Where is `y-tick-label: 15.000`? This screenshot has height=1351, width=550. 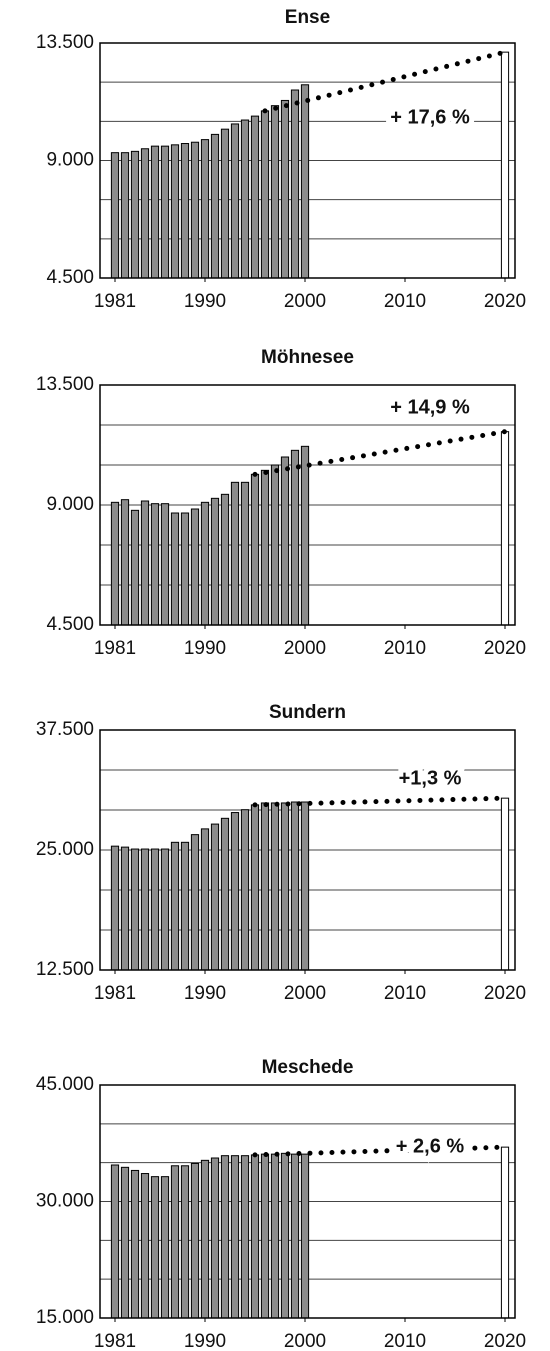
y-tick-label: 15.000 is located at coordinates (65, 1317).